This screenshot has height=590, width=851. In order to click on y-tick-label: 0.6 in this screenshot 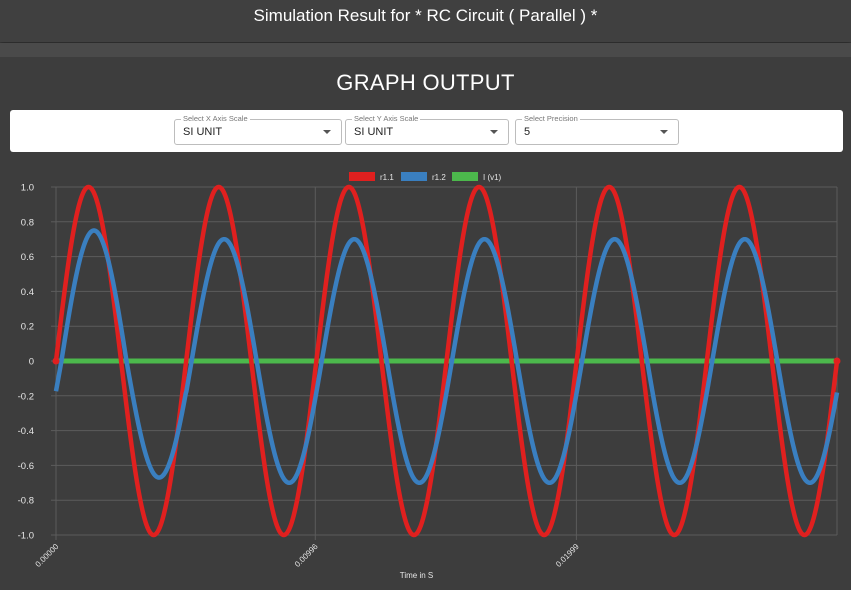, I will do `click(27, 257)`.